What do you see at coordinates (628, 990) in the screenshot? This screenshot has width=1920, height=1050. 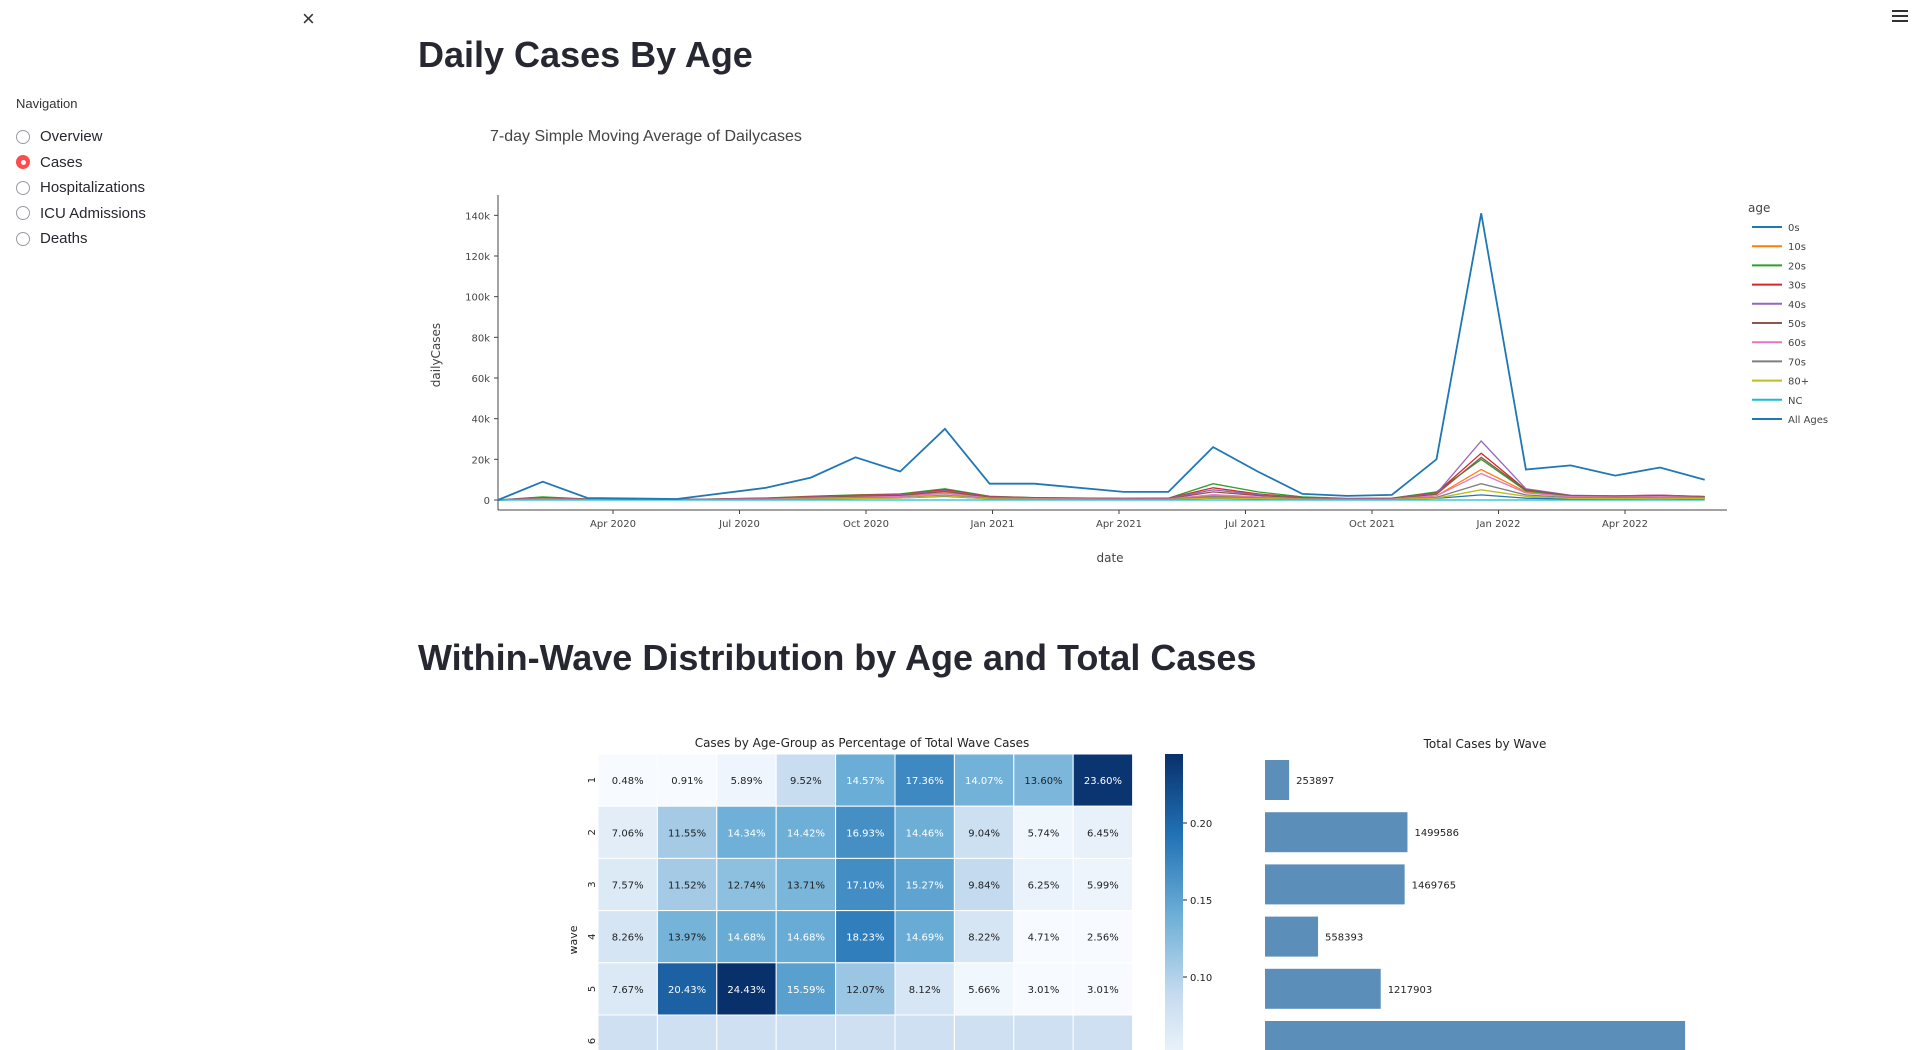 I see `heatmap-cell-label: 7.67%` at bounding box center [628, 990].